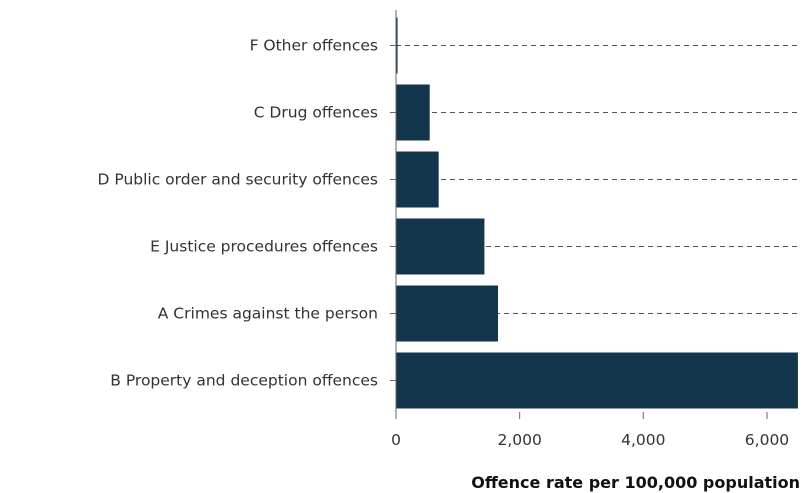 The image size is (802, 493). What do you see at coordinates (264, 247) in the screenshot?
I see `category-label: E Justice procedures offences` at bounding box center [264, 247].